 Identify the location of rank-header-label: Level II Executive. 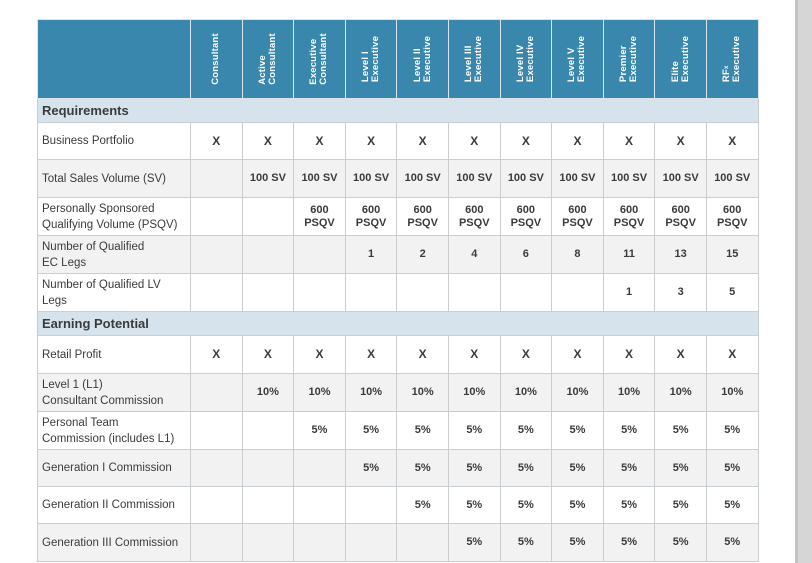
(422, 59).